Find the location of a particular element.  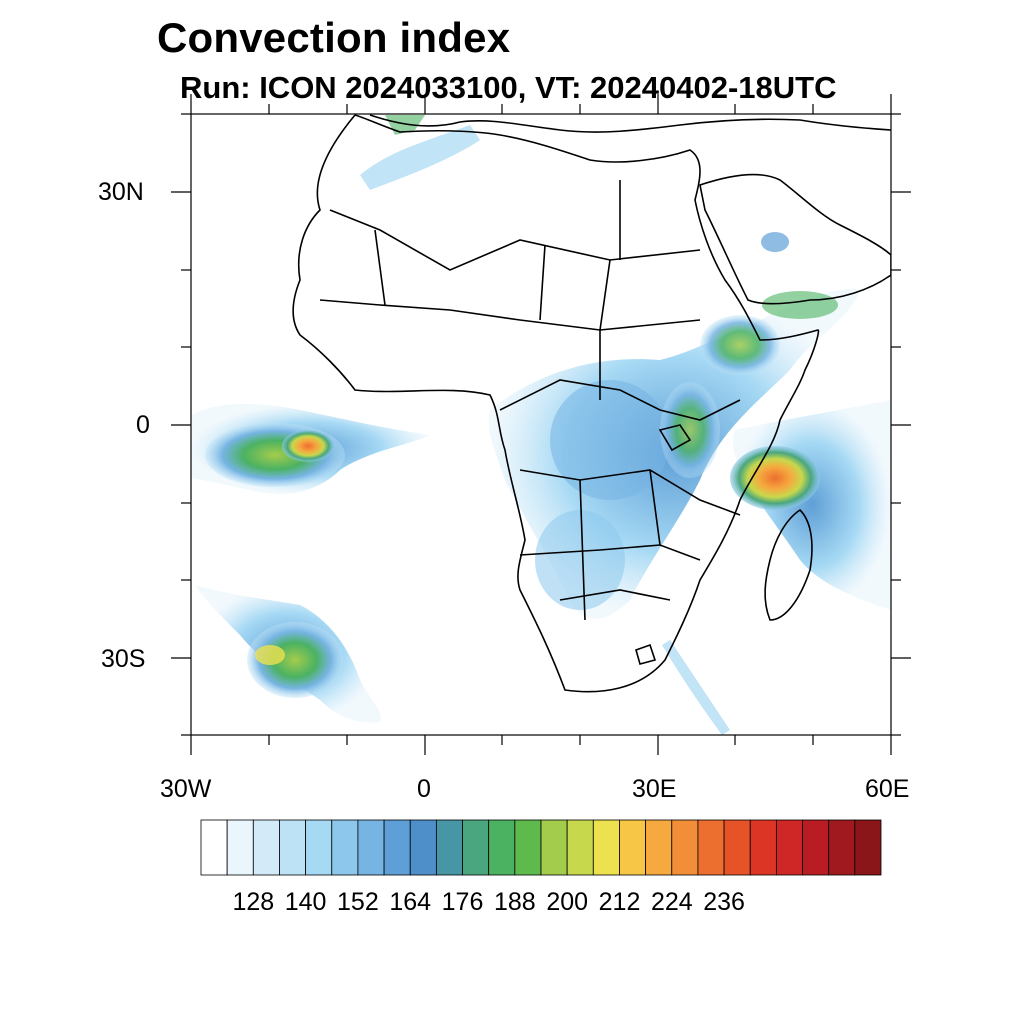

colorbar-tick-label: 212 is located at coordinates (619, 902).